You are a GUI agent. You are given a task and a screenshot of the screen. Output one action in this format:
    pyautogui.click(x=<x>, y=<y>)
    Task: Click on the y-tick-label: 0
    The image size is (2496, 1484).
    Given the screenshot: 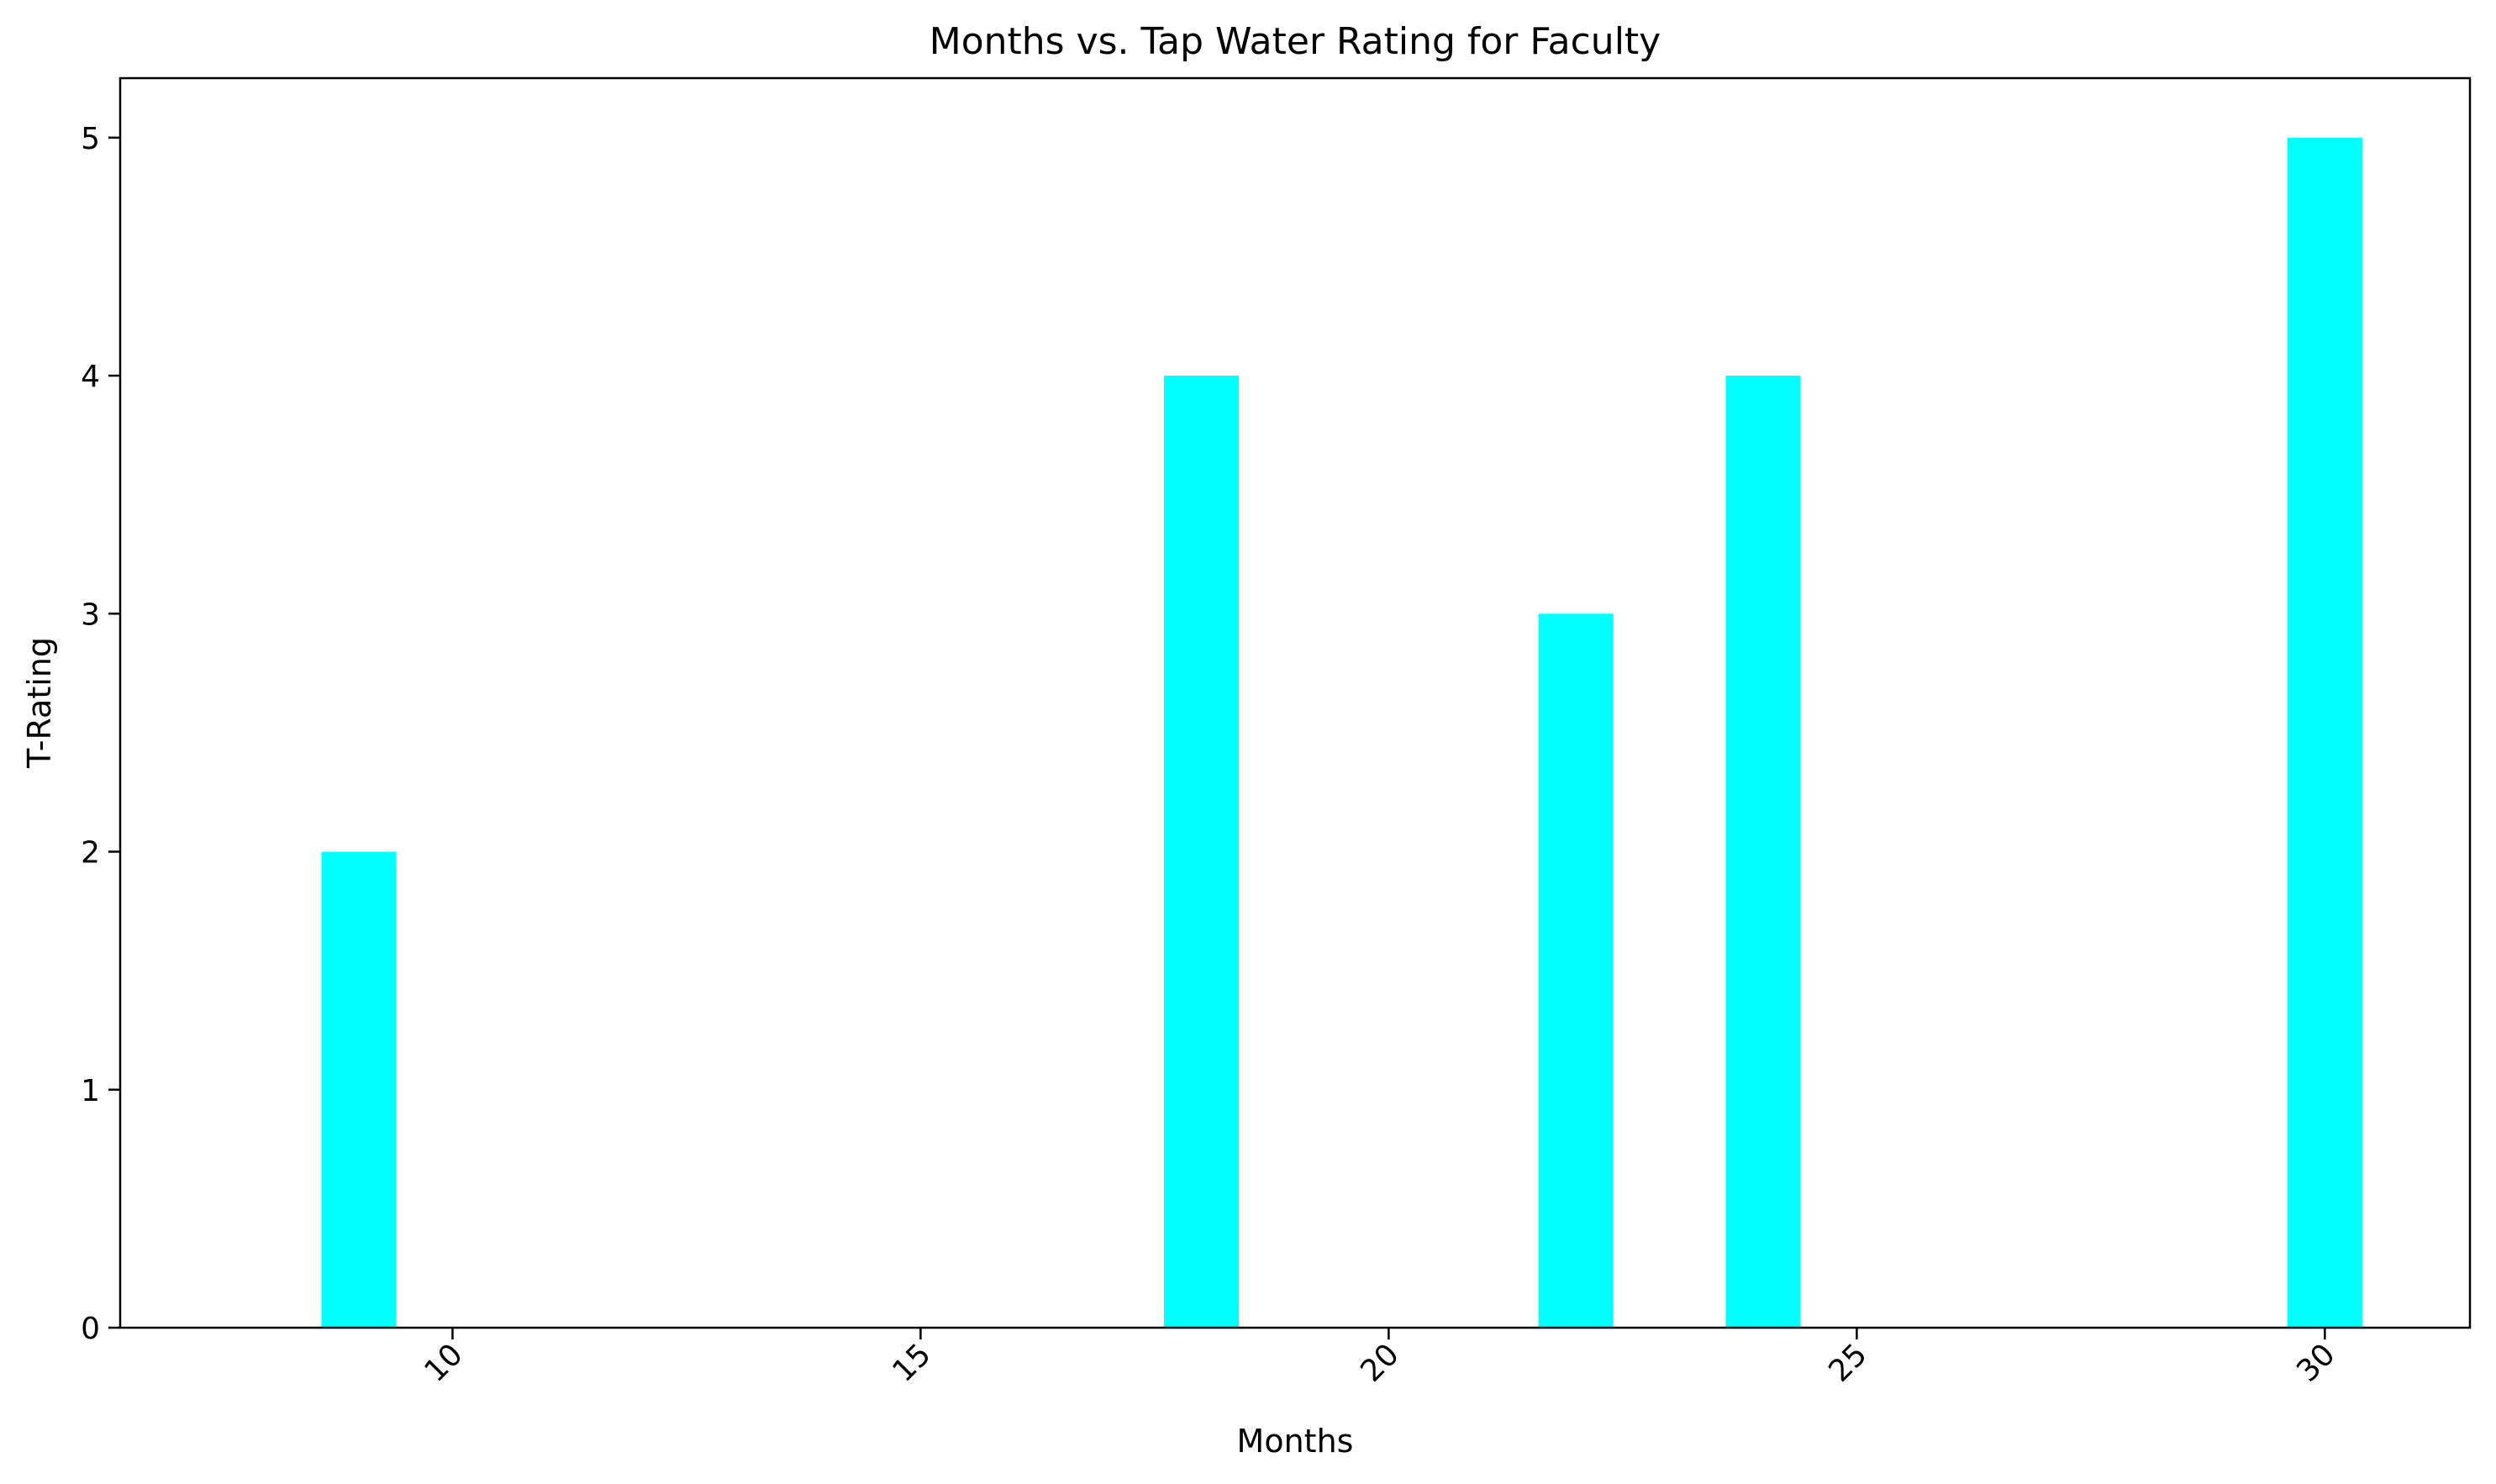 What is the action you would take?
    pyautogui.click(x=90, y=1329)
    